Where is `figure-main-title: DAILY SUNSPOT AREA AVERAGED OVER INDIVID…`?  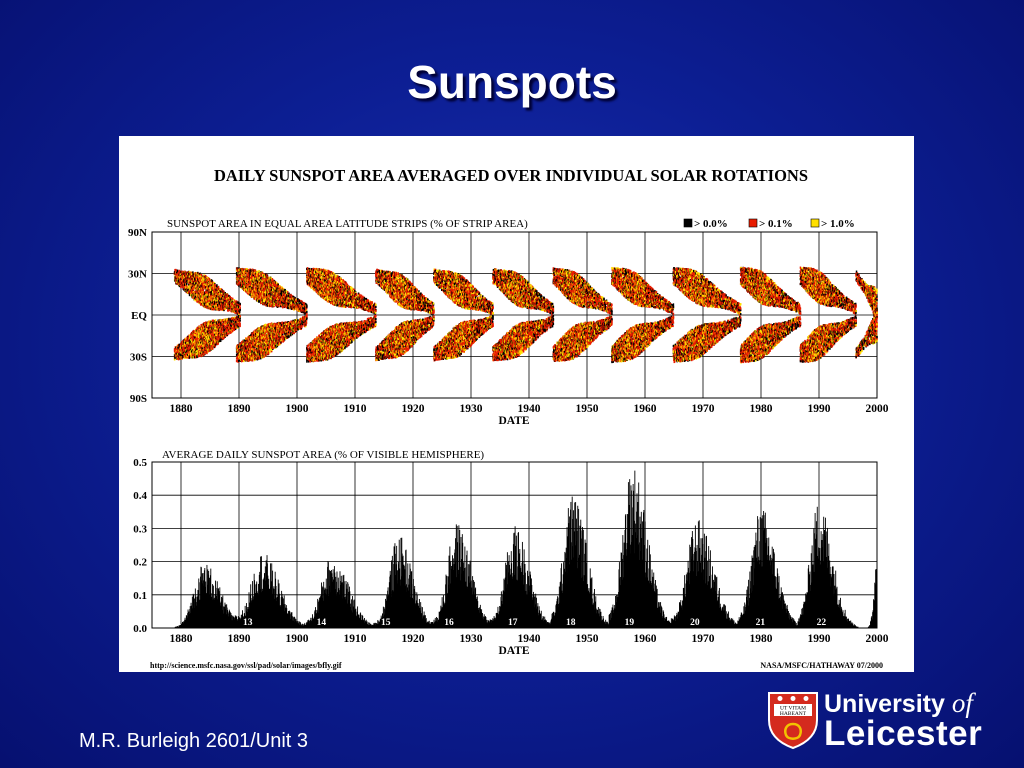 figure-main-title: DAILY SUNSPOT AREA AVERAGED OVER INDIVID… is located at coordinates (511, 175).